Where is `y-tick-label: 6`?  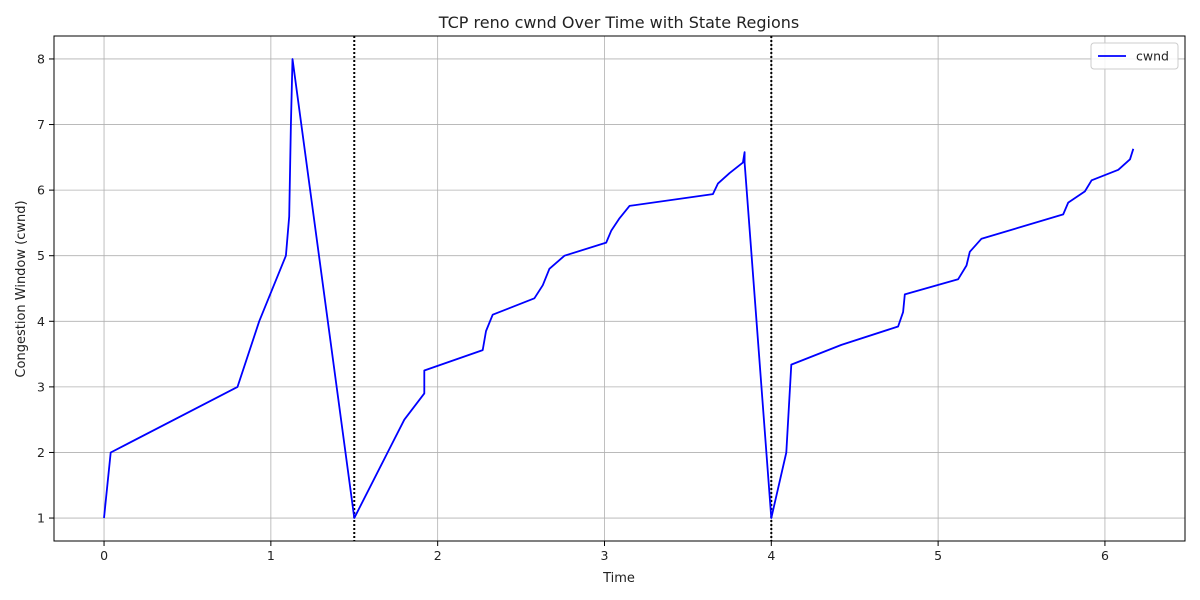
y-tick-label: 6 is located at coordinates (41, 190).